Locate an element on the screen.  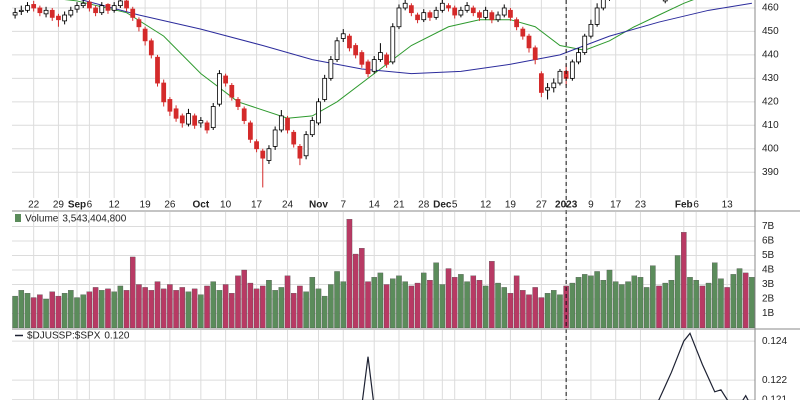
x-tick-label: 17 is located at coordinates (616, 205).